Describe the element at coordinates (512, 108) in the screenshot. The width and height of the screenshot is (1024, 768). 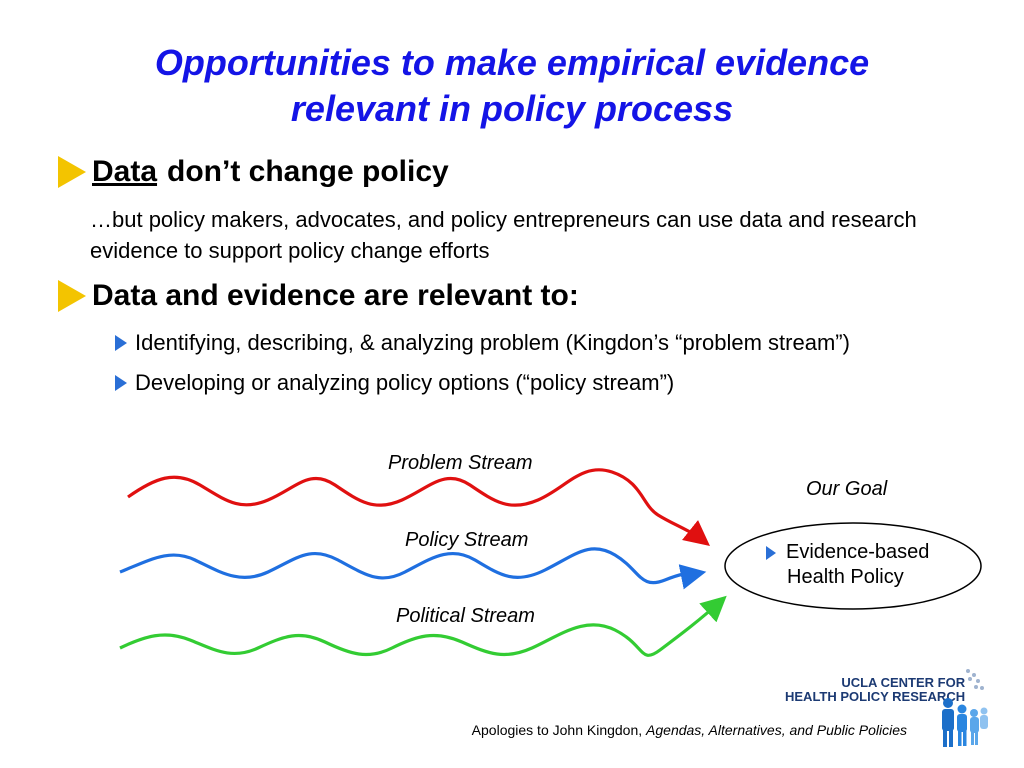
I see `title-line-2: relevant in policy process` at that location.